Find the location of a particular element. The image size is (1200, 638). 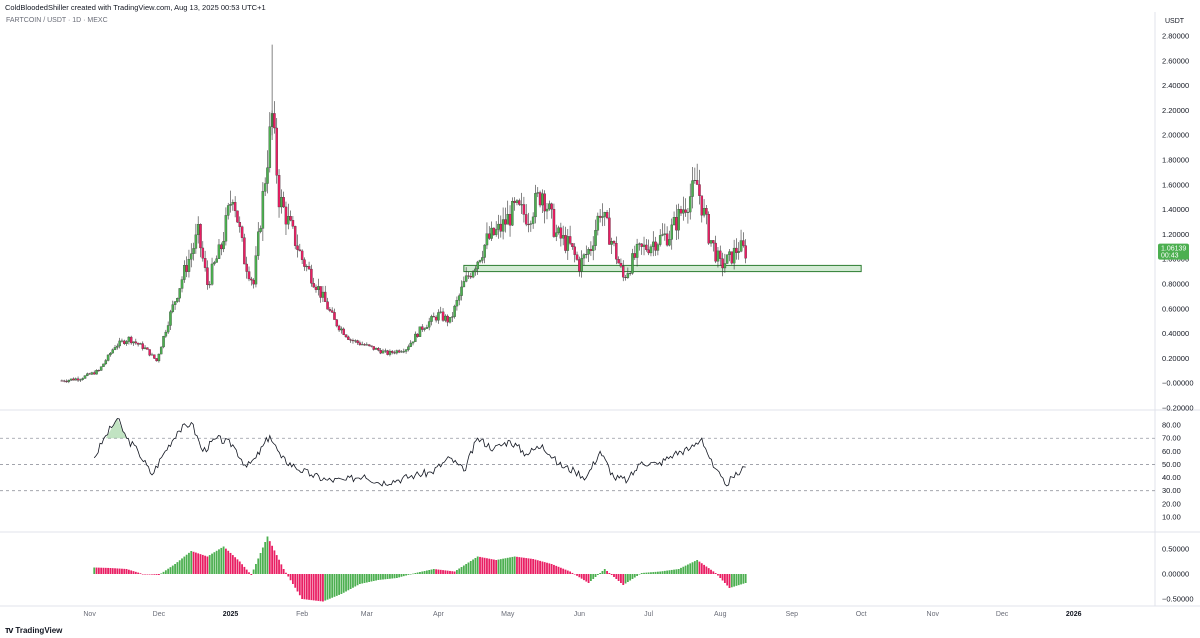

price-tag-bg is located at coordinates (1173, 251).